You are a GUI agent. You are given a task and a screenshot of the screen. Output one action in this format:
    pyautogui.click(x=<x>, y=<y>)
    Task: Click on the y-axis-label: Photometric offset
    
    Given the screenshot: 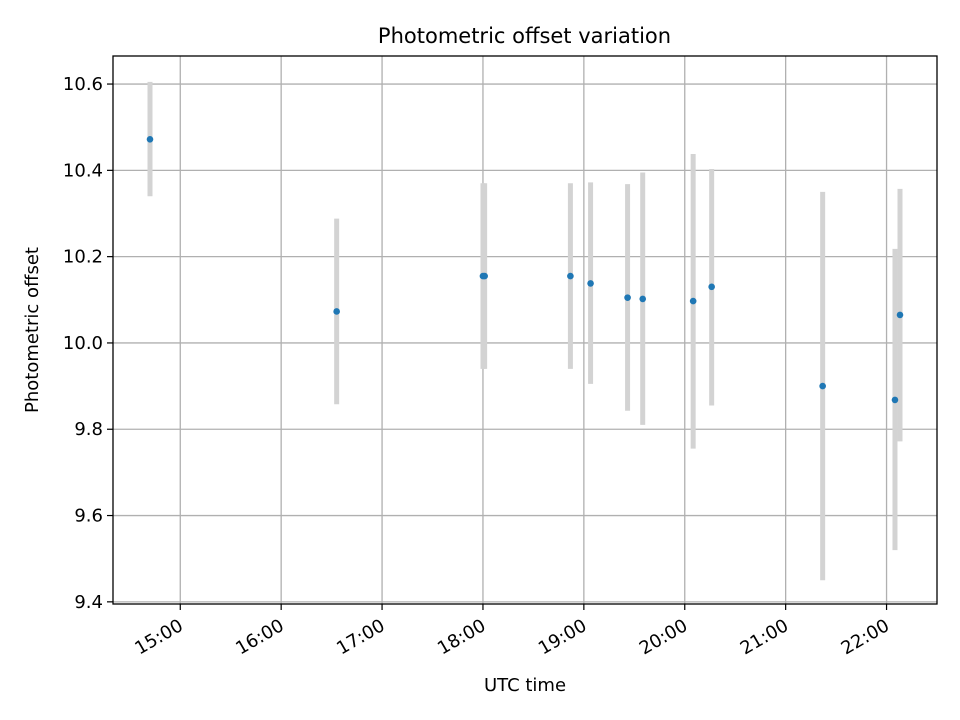 What is the action you would take?
    pyautogui.click(x=32, y=330)
    